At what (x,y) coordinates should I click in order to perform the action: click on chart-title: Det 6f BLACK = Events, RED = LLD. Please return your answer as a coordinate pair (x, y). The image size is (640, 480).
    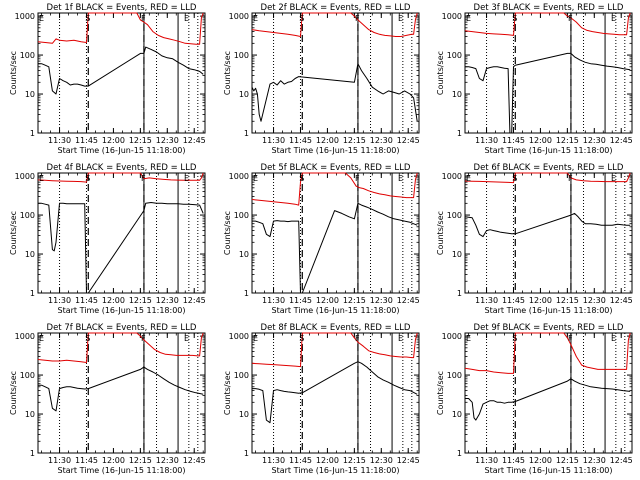
    Looking at the image, I should click on (549, 168).